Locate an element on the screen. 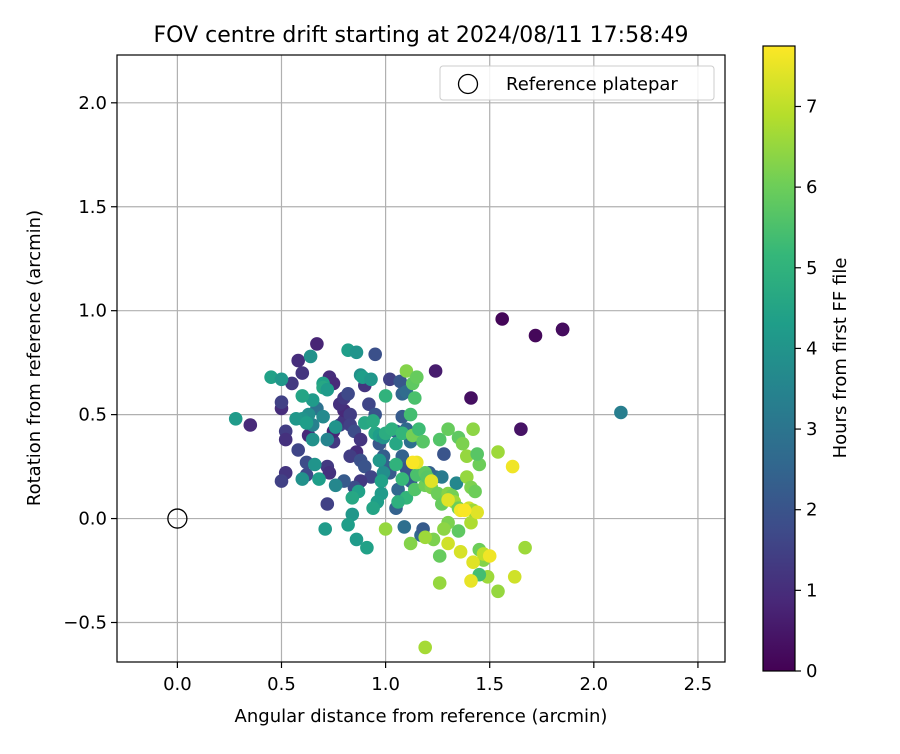 The image size is (900, 754). colorbar-gradient is located at coordinates (779, 358).